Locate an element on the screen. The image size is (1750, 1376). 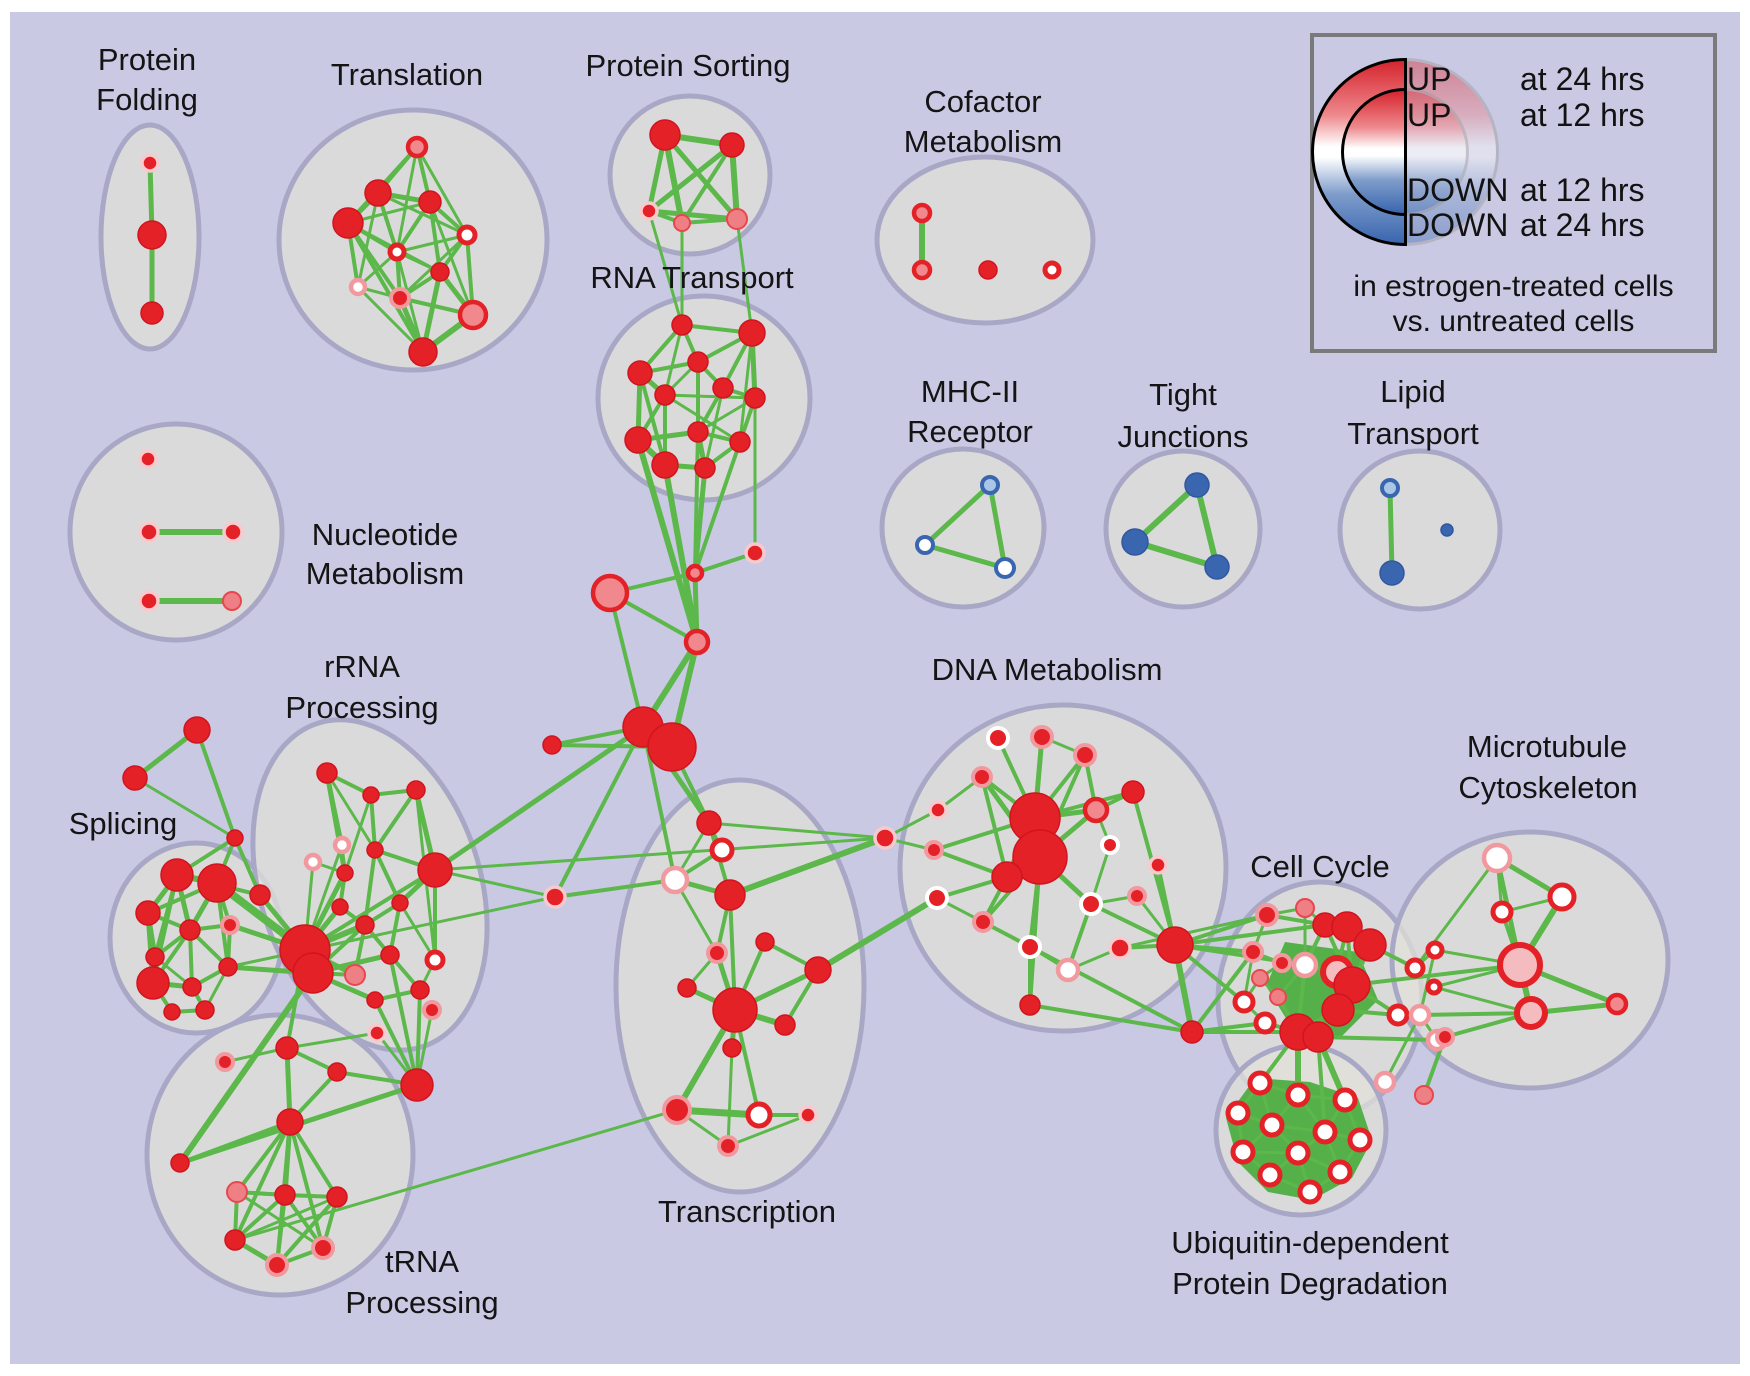
cluster-ellipse-mhc is located at coordinates (963, 528).